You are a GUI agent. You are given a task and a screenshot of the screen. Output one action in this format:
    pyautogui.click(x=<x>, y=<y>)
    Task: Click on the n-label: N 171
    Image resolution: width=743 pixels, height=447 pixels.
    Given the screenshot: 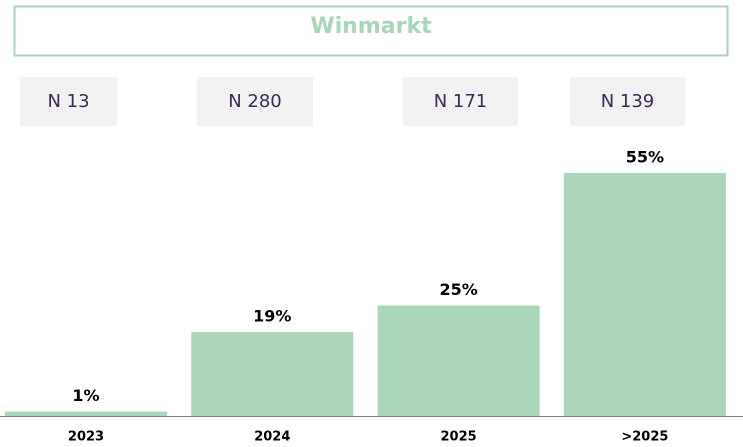 What is the action you would take?
    pyautogui.click(x=461, y=101)
    